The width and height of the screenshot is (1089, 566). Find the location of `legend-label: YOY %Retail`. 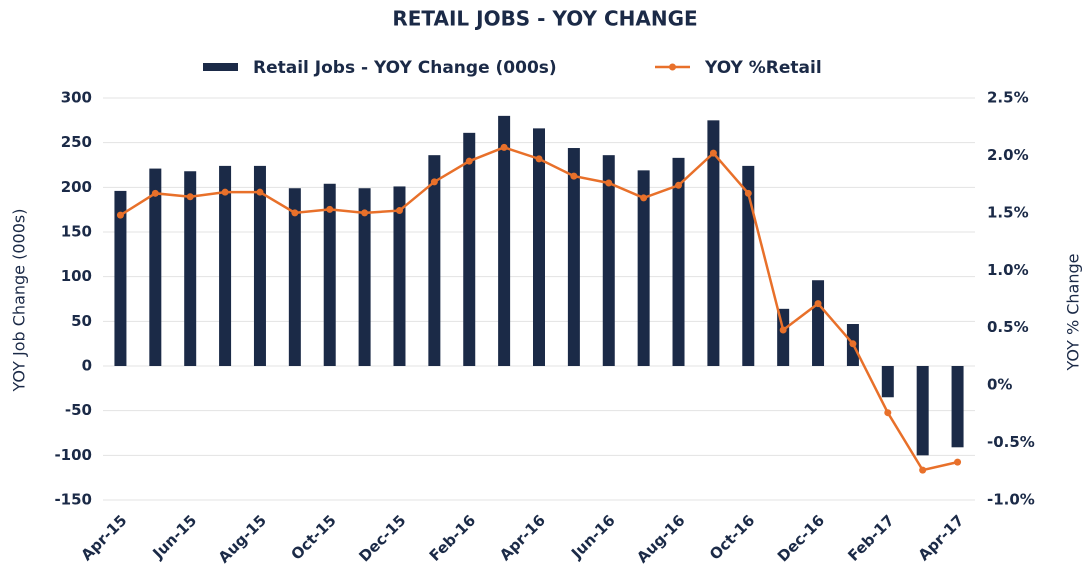

legend-label: YOY %Retail is located at coordinates (763, 68).